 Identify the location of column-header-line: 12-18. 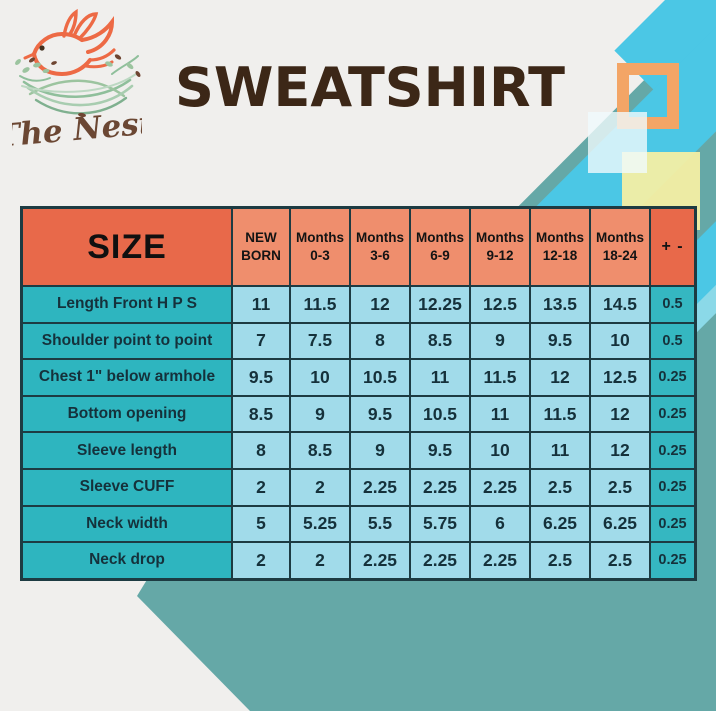
(560, 255).